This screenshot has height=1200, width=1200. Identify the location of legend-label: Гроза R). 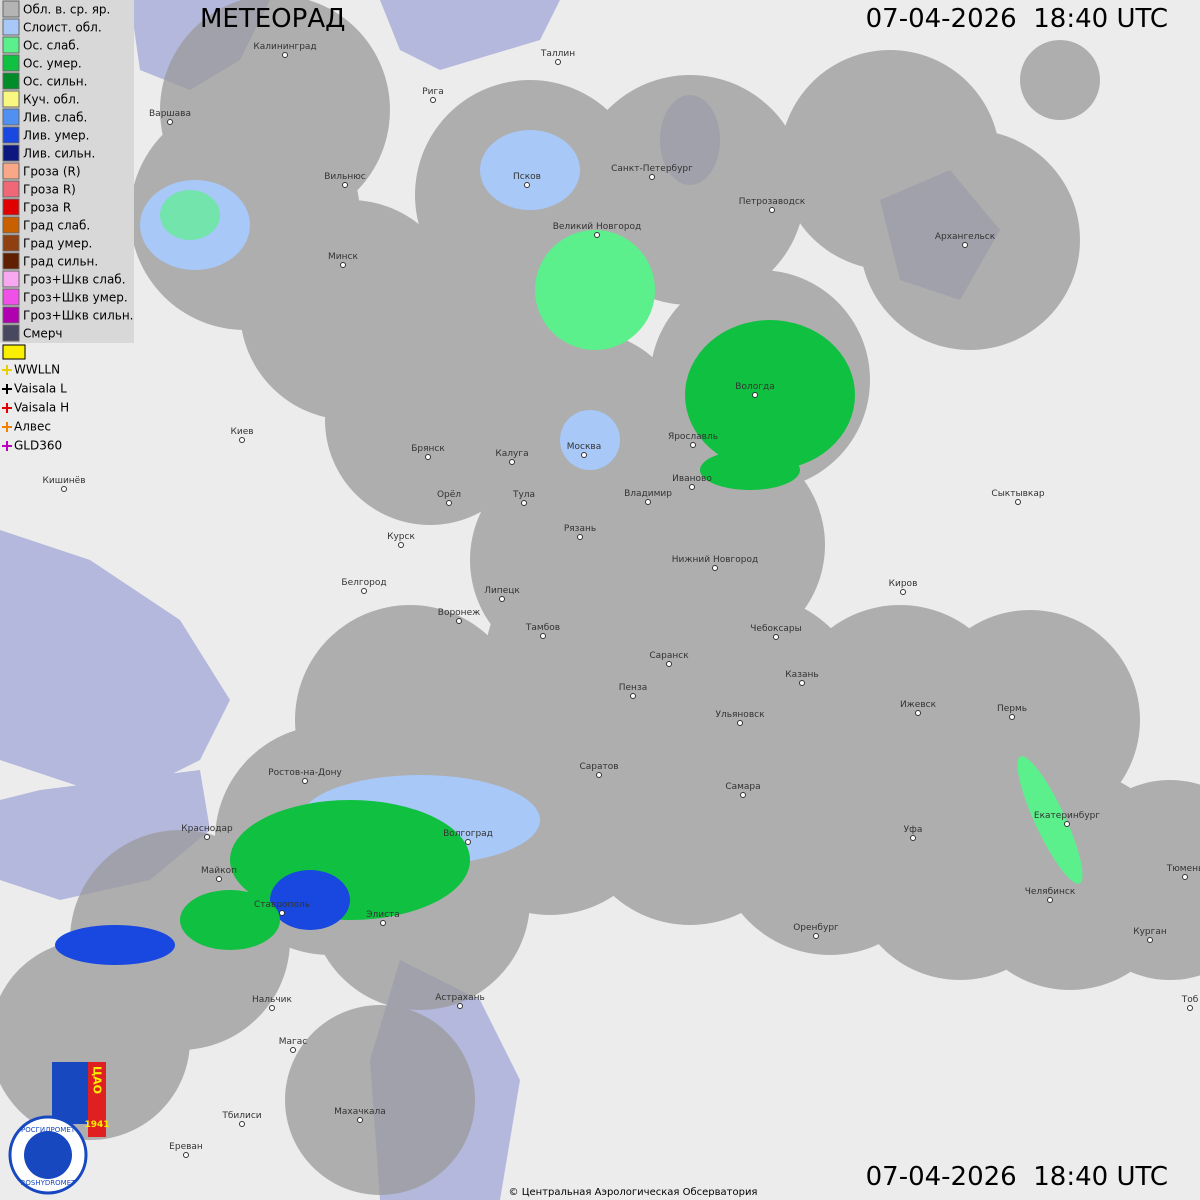
(49, 190).